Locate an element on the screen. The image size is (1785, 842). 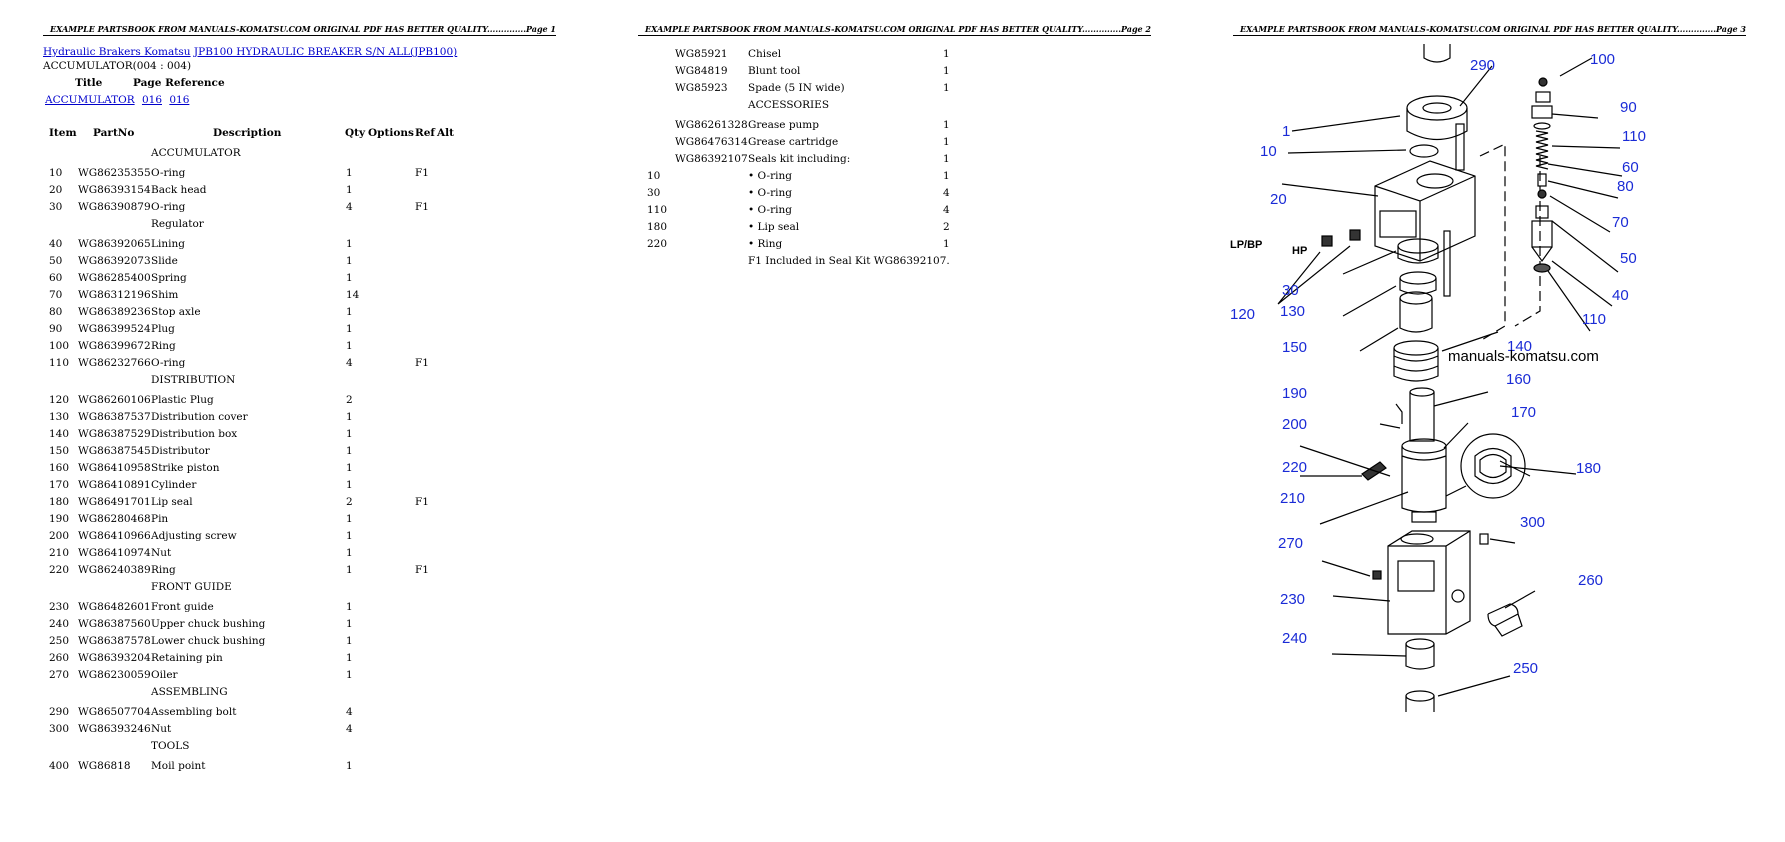
part-number: WG86387529 is located at coordinates (114, 434).